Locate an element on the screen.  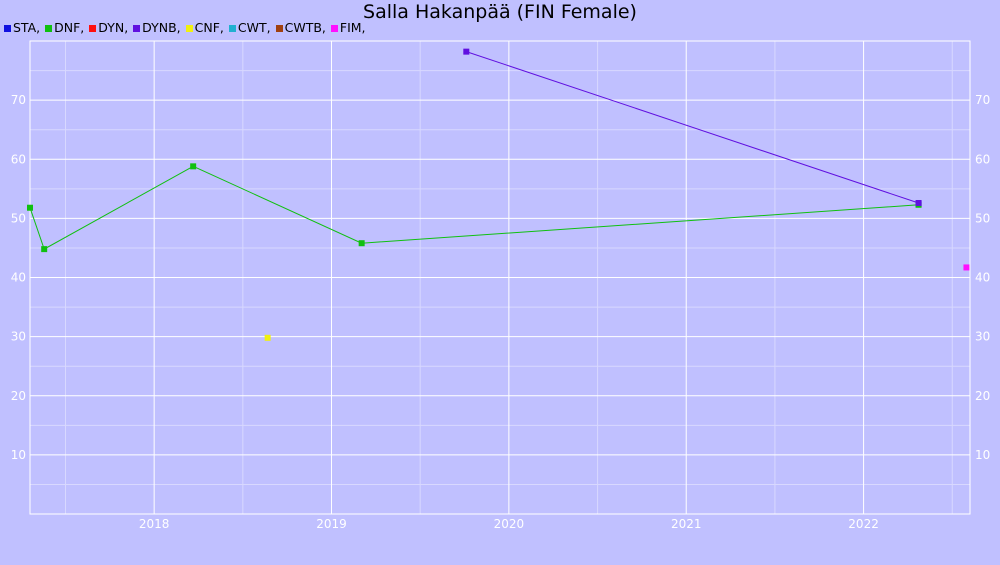
legend-item: FIM, is located at coordinates (348, 27).